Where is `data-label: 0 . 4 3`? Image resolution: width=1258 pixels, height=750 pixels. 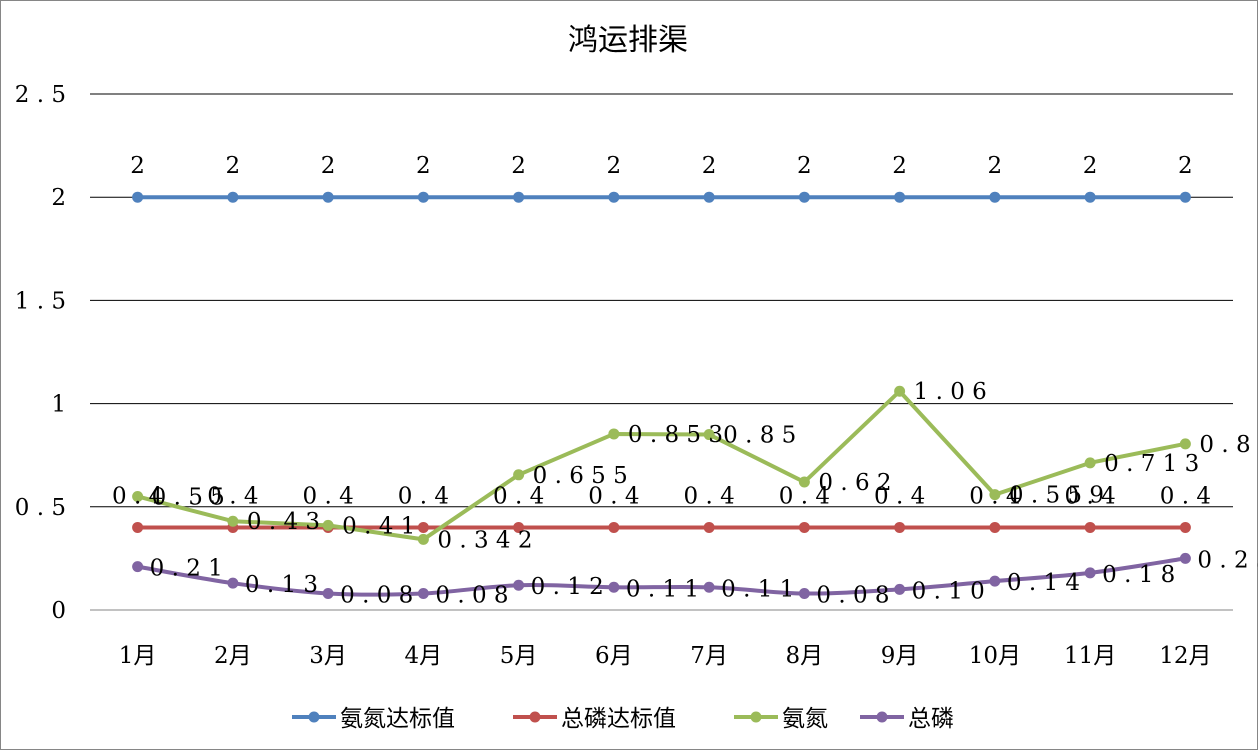 data-label: 0 . 4 3 is located at coordinates (283, 522).